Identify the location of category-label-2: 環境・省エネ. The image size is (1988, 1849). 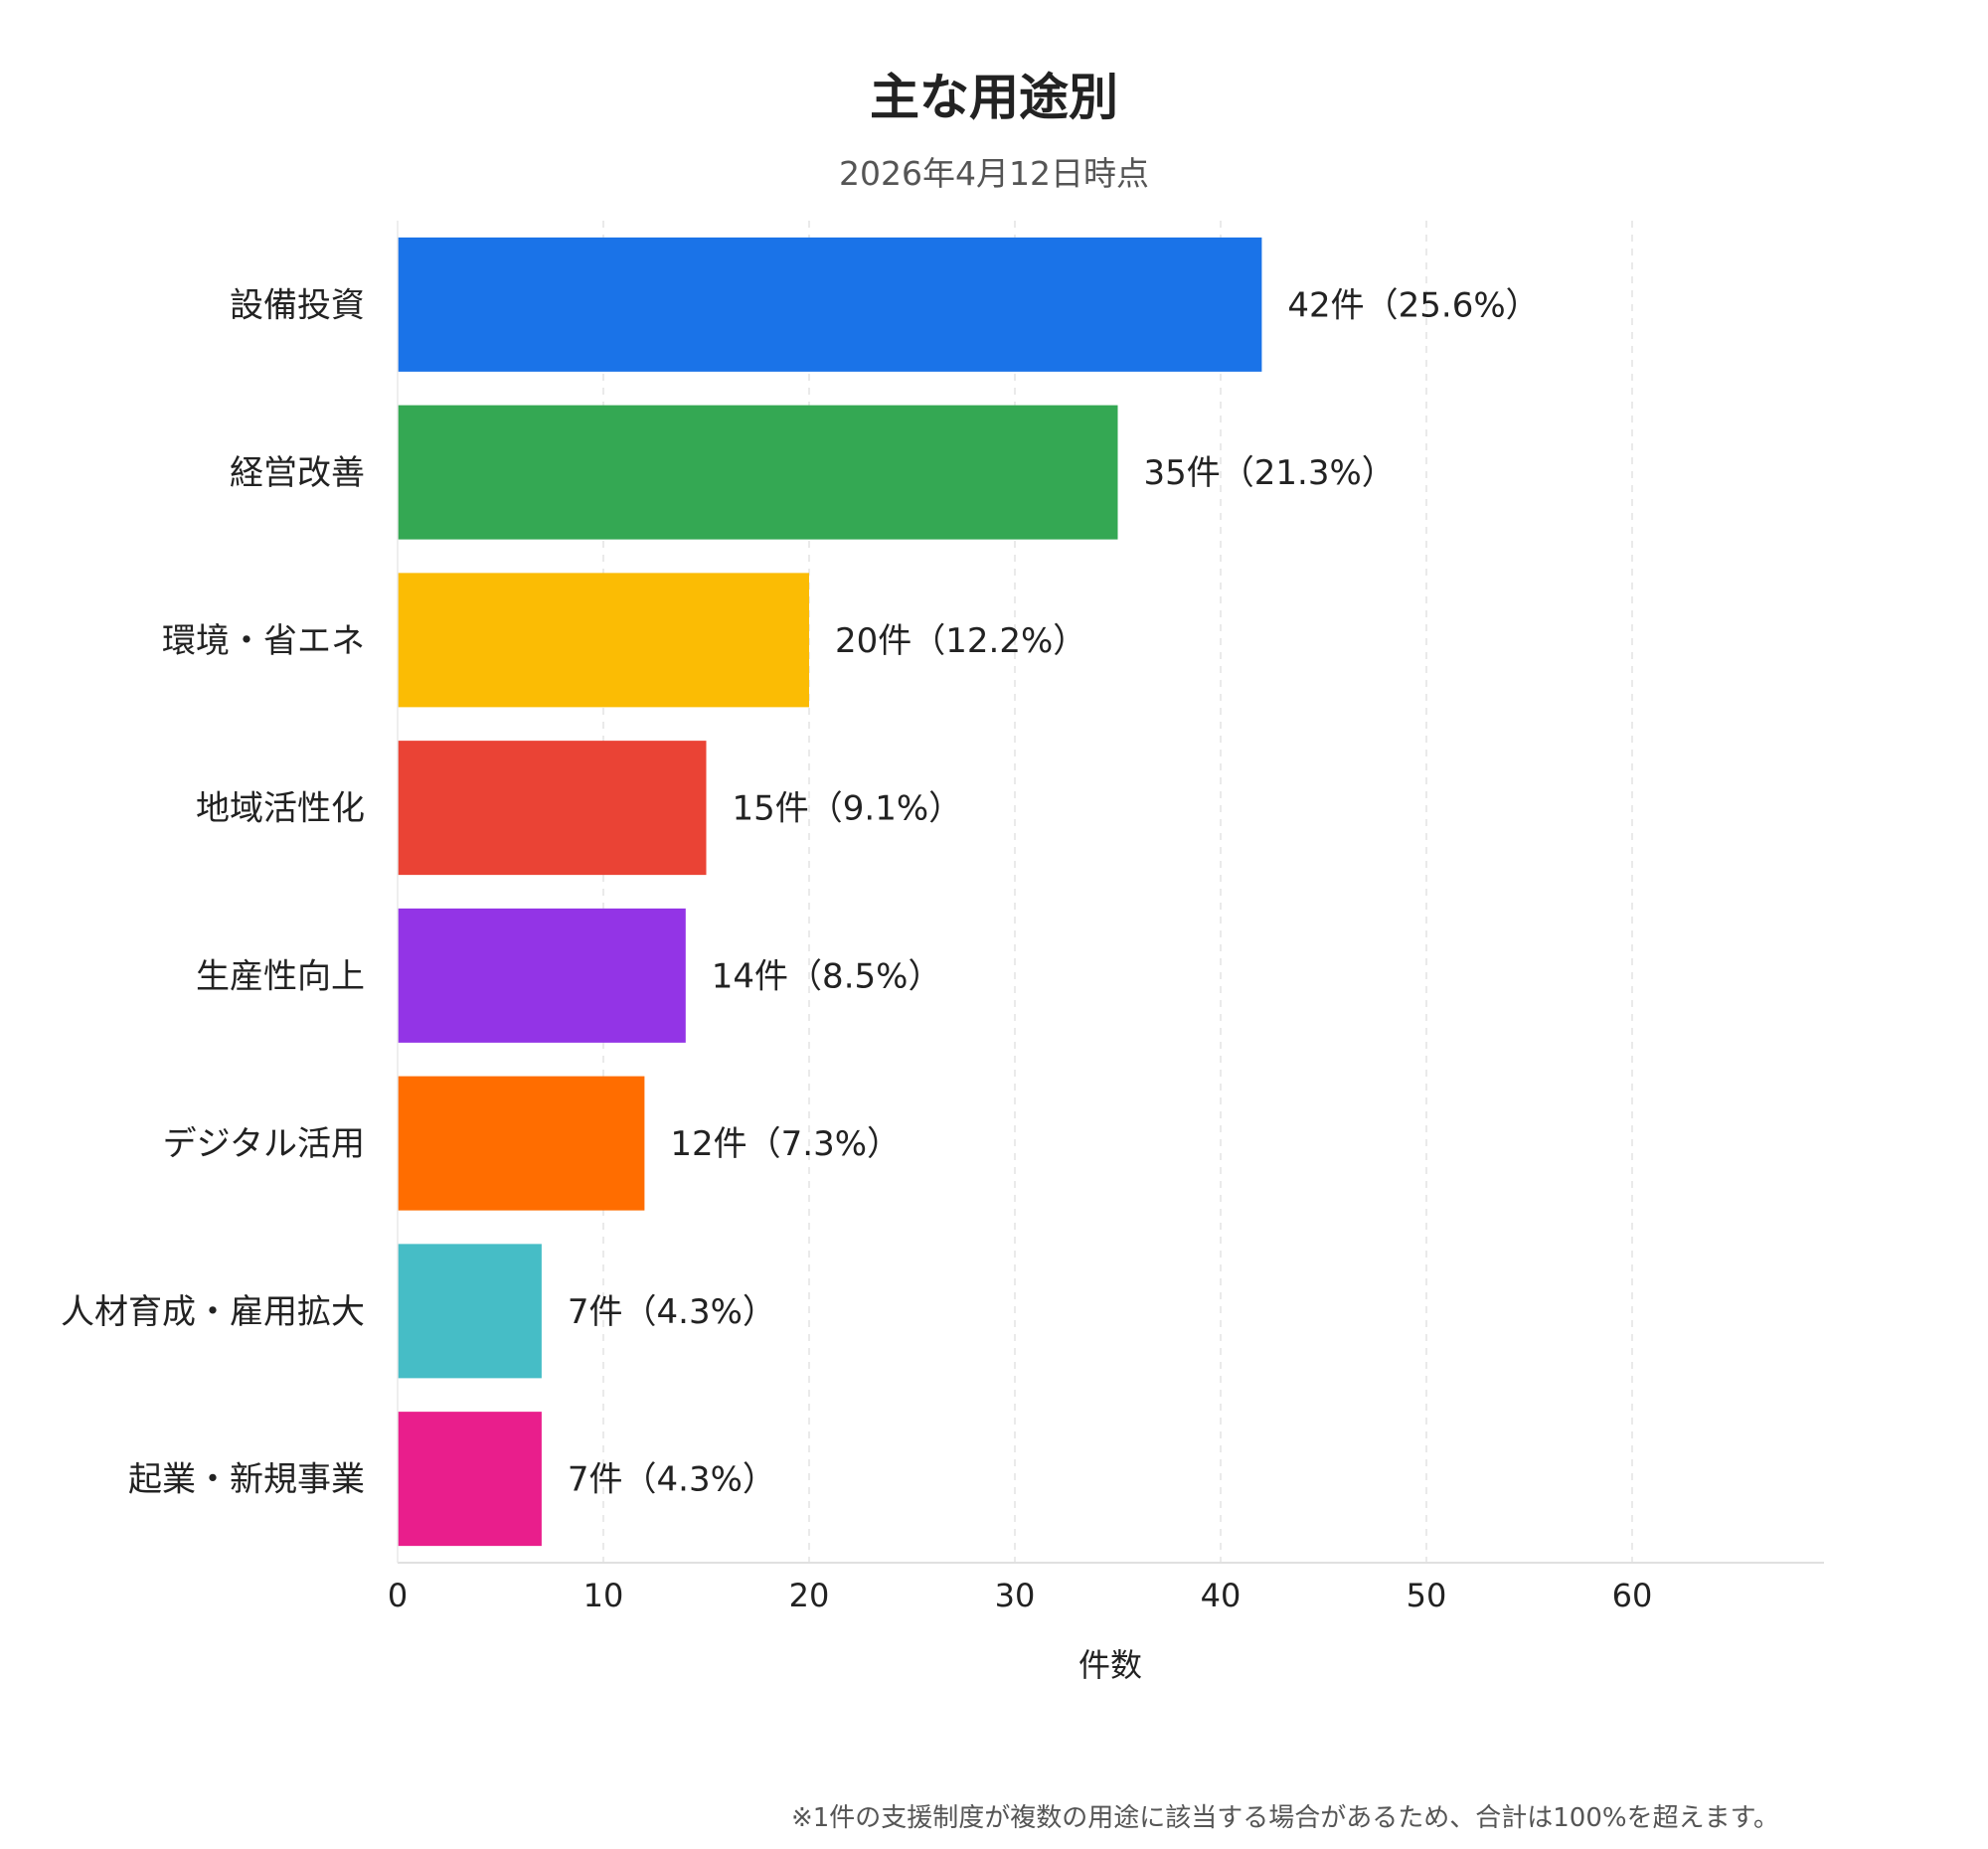
(263, 641).